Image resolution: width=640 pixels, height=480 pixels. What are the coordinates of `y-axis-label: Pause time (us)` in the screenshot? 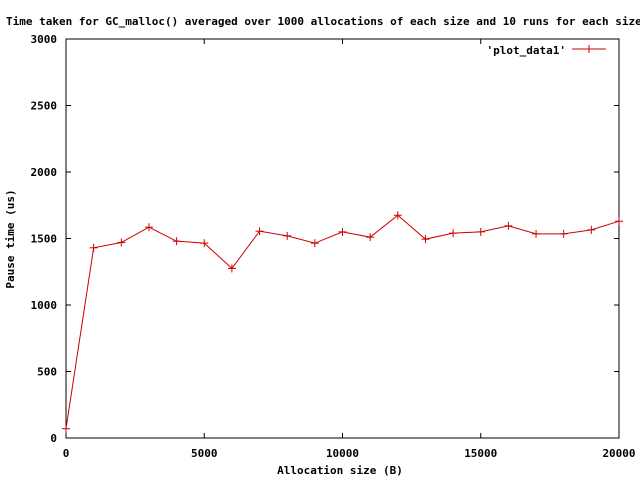 It's located at (10, 238).